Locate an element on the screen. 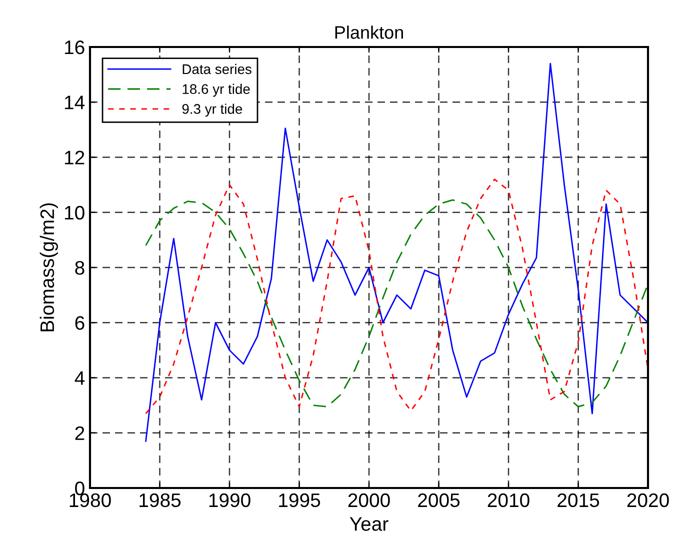 Image resolution: width=675 pixels, height=554 pixels. chart-title: Plankton is located at coordinates (369, 32).